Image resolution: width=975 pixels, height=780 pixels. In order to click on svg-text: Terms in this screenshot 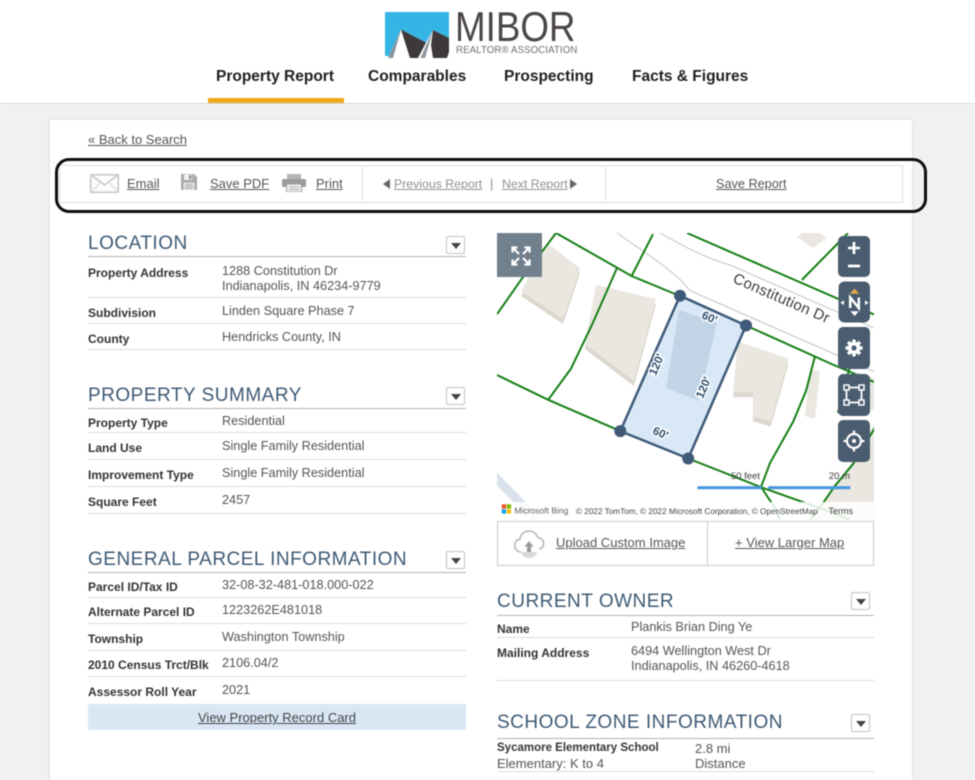, I will do `click(841, 511)`.